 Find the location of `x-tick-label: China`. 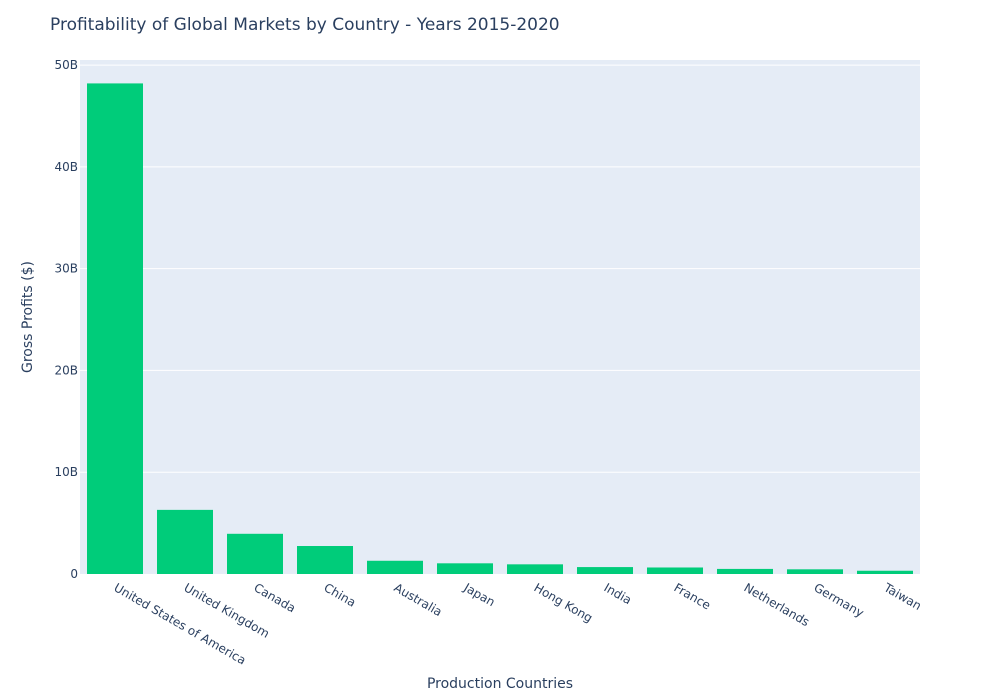

x-tick-label: China is located at coordinates (340, 594).